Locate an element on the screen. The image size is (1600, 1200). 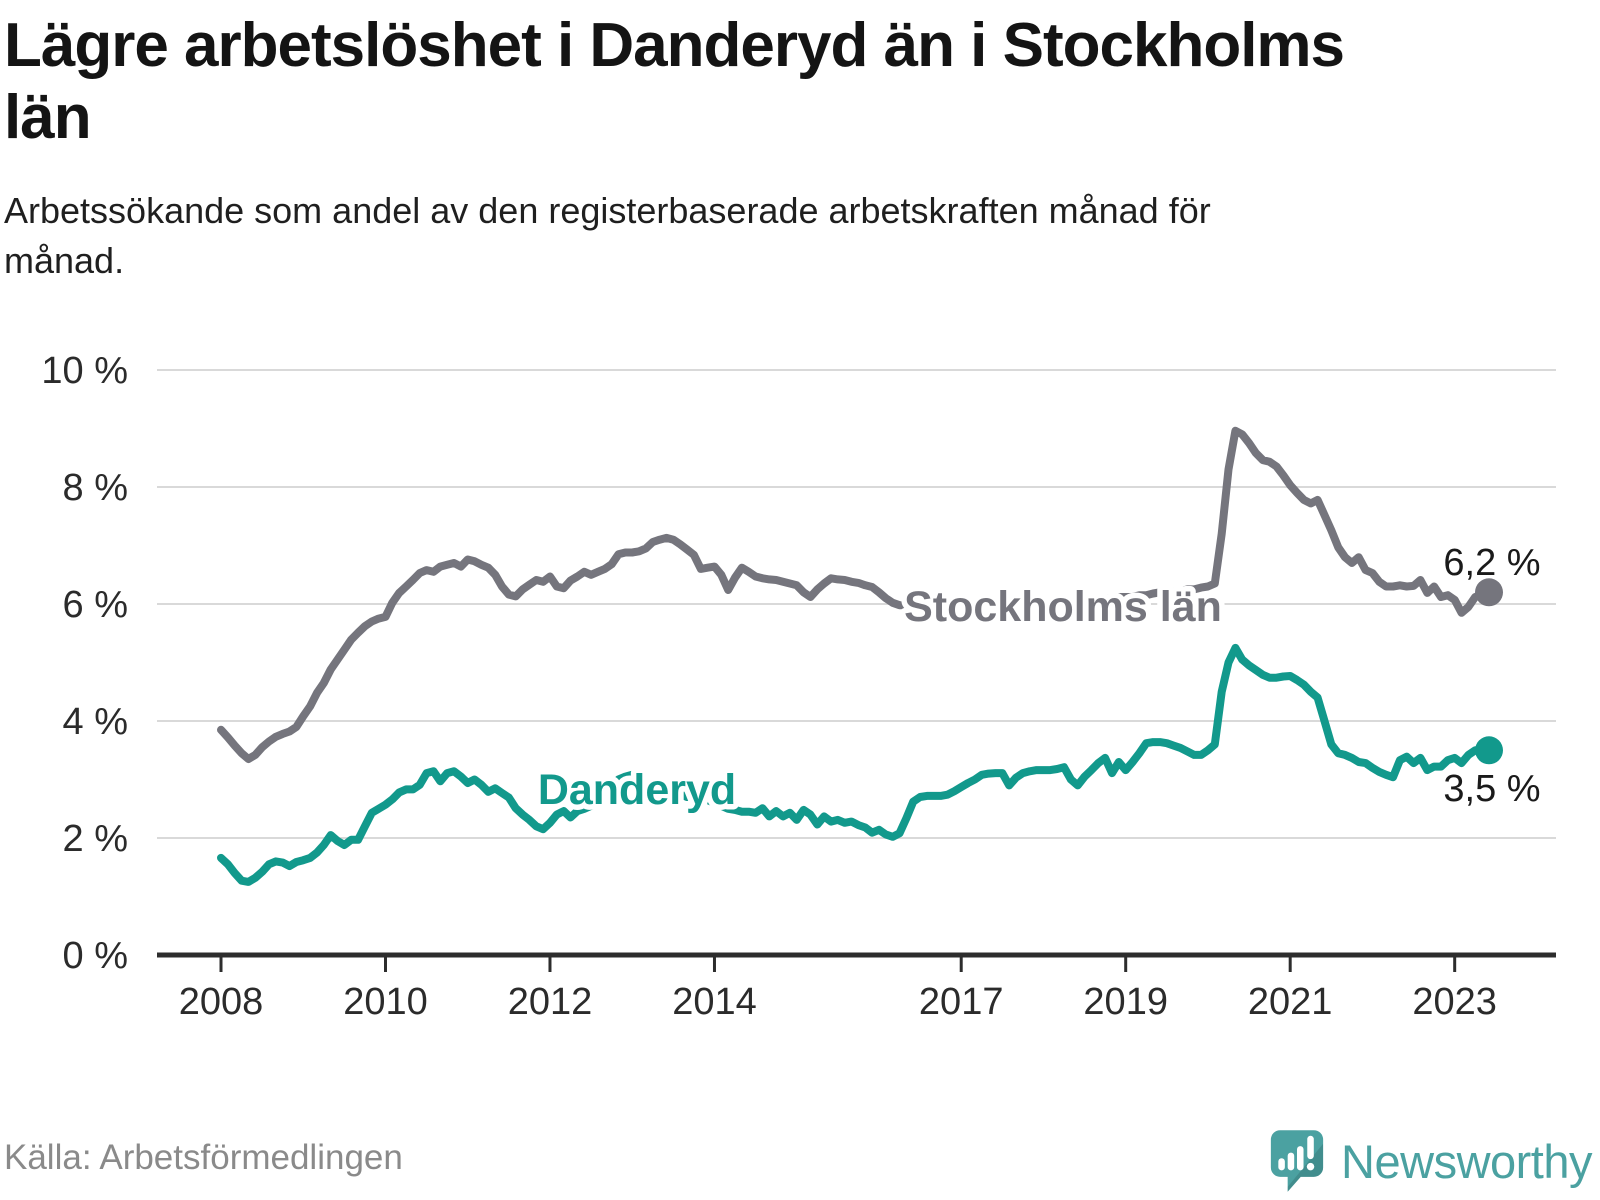
footer: Källa: Arbetsförmedlingen Newsworthy is located at coordinates (798, 1161).